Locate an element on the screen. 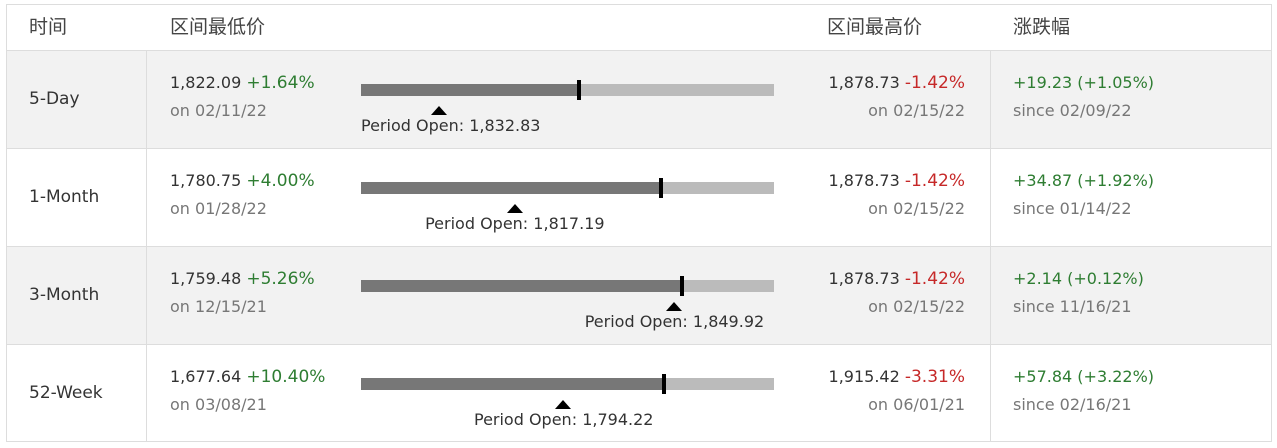  low-pct: +1.64% is located at coordinates (280, 83).